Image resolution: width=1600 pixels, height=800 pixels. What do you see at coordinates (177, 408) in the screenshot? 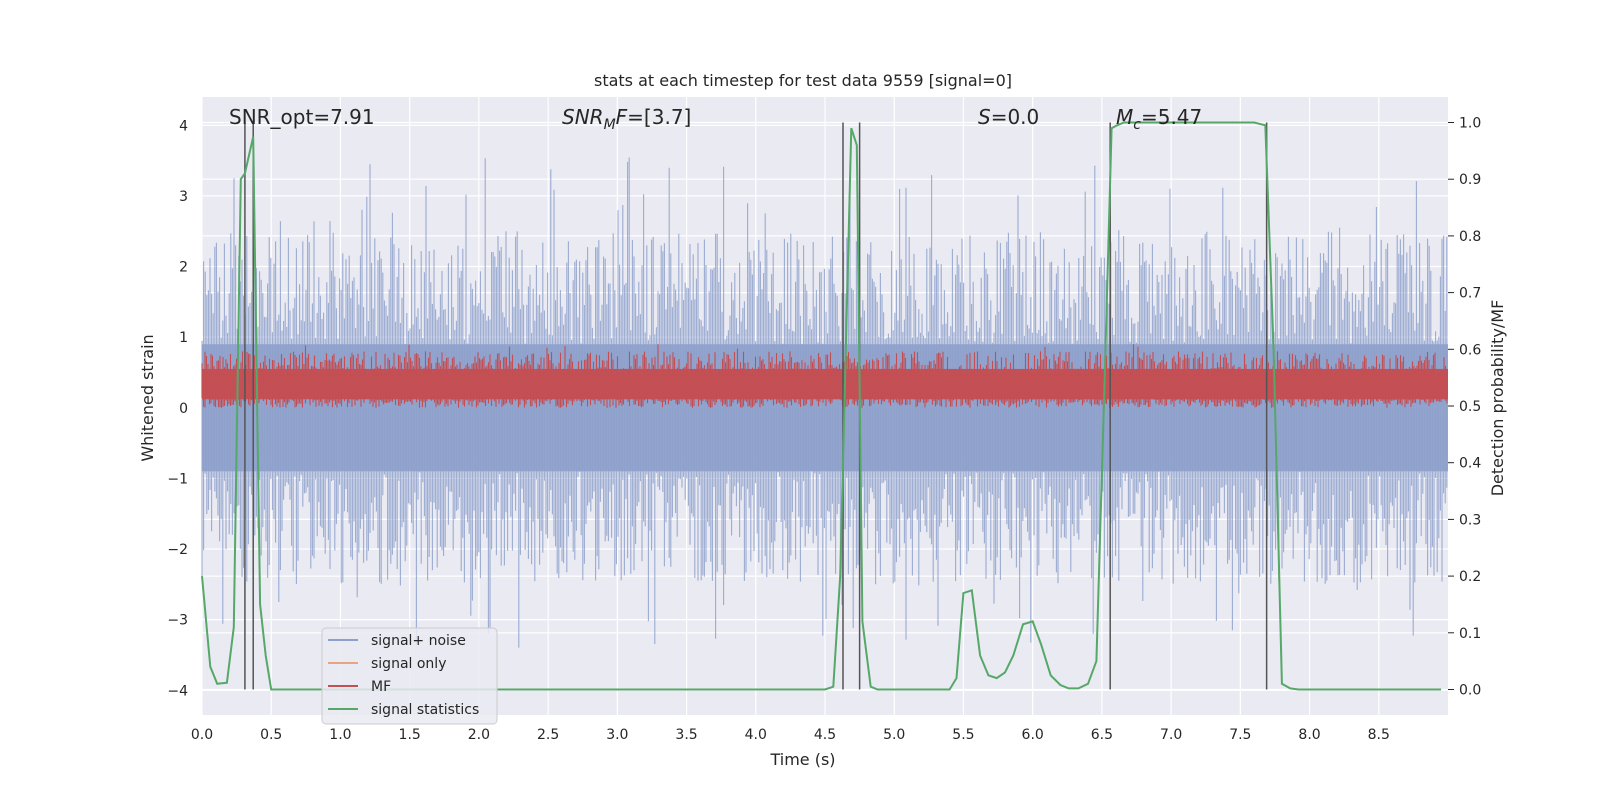
I see `y-axis-ticks: 4 3 2 1 0 −1 −2 −3 −4` at bounding box center [177, 408].